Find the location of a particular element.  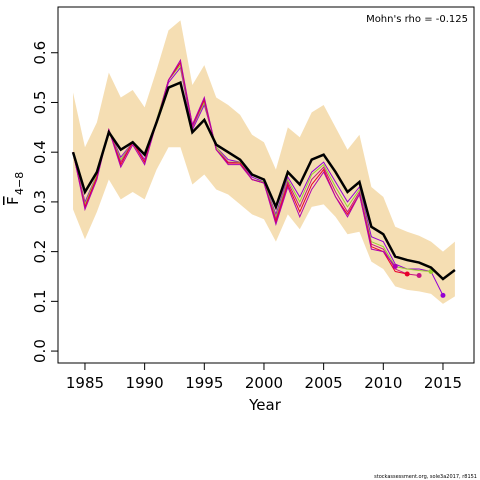

y-tick-label: 0.3 is located at coordinates (40, 202).